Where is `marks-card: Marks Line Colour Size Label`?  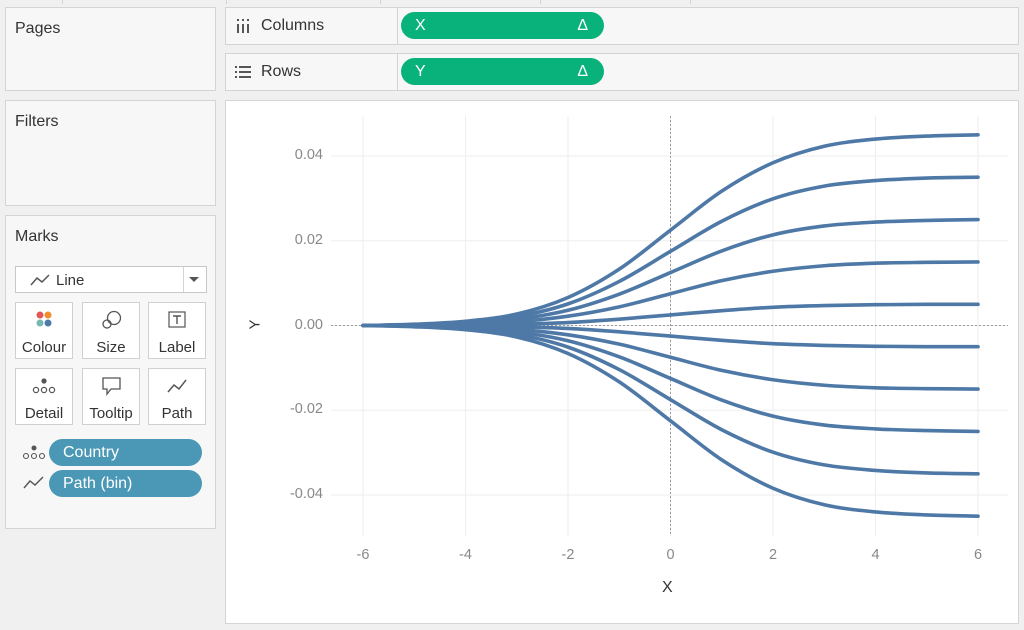 marks-card: Marks Line Colour Size Label is located at coordinates (110, 372).